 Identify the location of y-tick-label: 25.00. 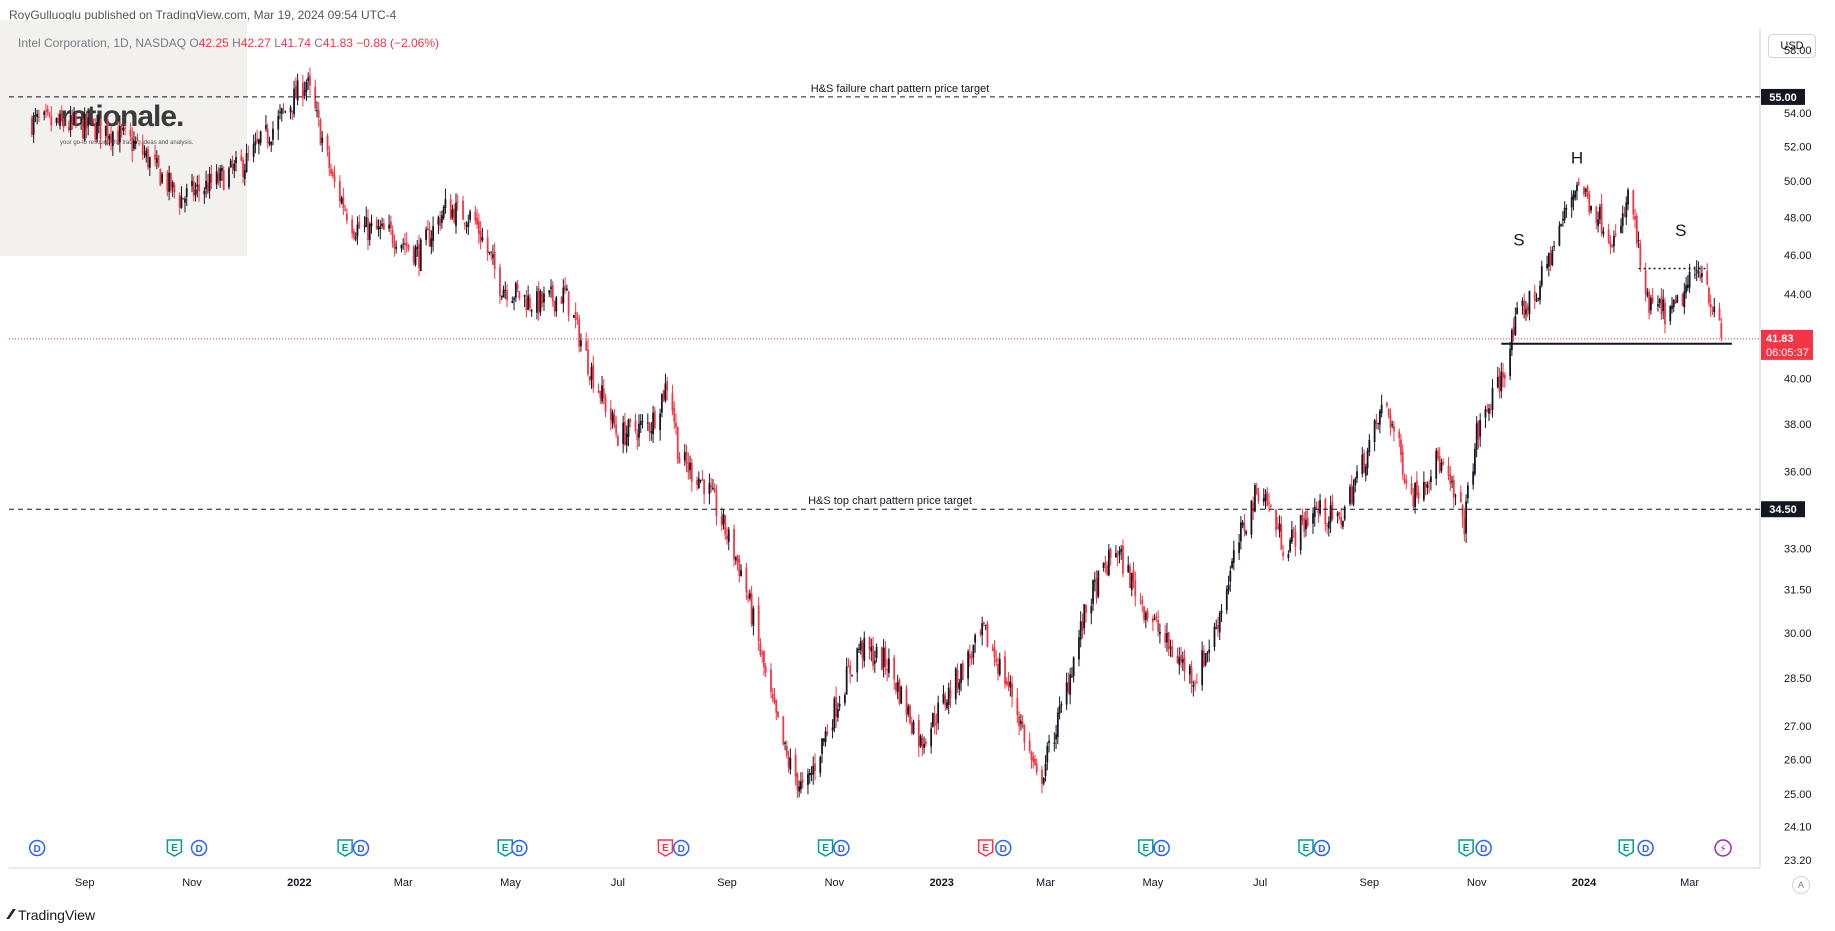
(1798, 795).